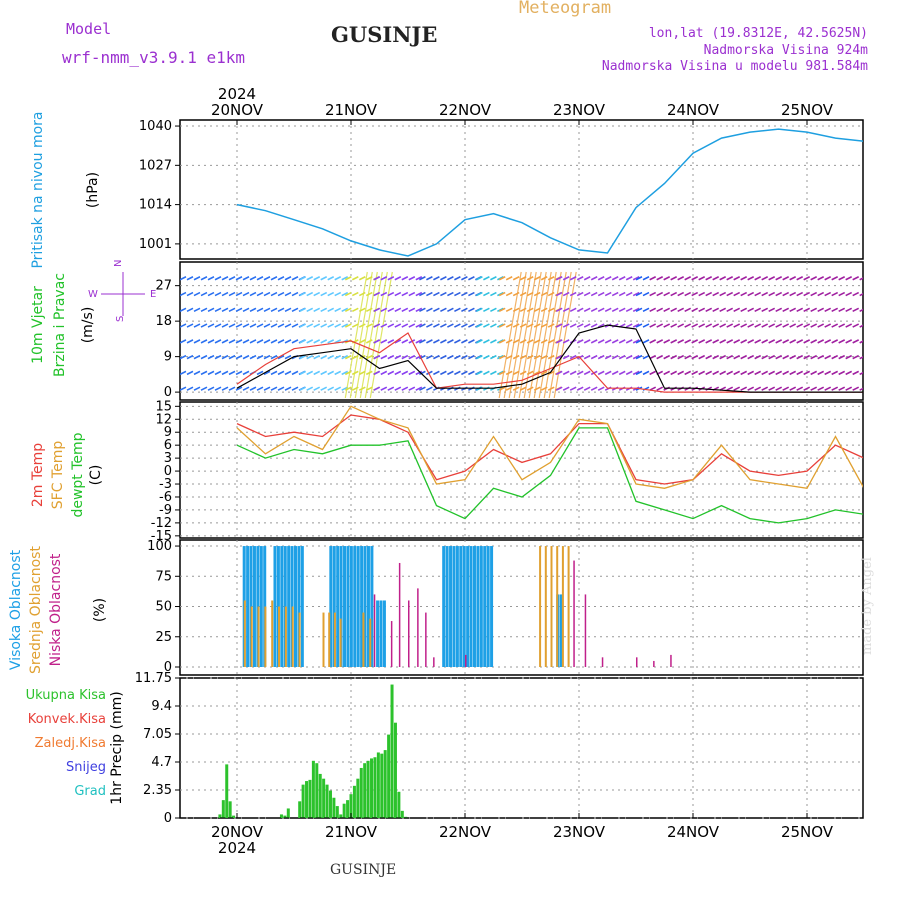  What do you see at coordinates (155, 165) in the screenshot?
I see `pressure-ytick-label: 1027` at bounding box center [155, 165].